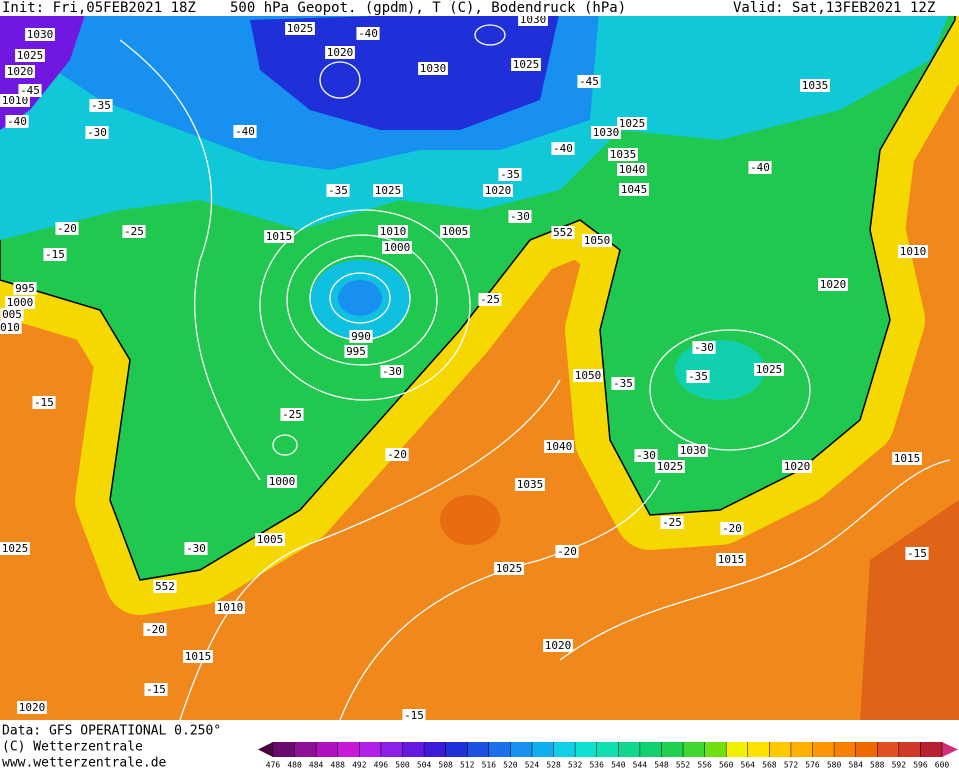  Describe the element at coordinates (704, 765) in the screenshot. I see `colorbar-tick-label: 556` at that location.